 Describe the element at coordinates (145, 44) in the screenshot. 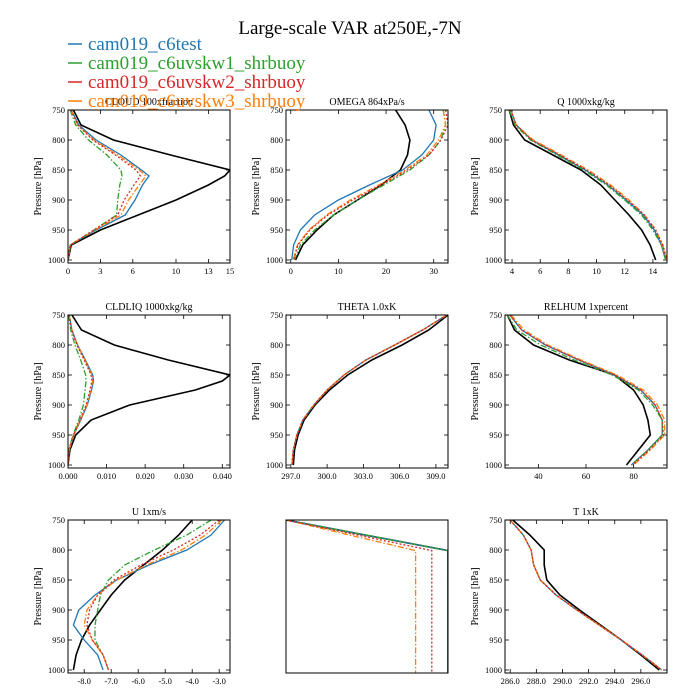

I see `legend-entry-cam019-c6test: cam019_c6test` at that location.